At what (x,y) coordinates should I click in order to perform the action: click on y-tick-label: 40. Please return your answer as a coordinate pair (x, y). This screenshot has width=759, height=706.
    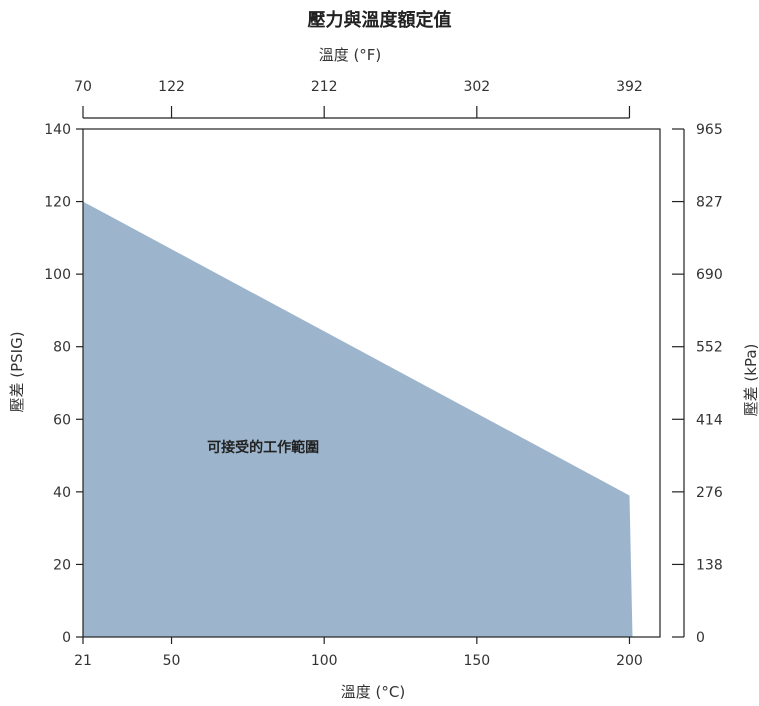
    Looking at the image, I should click on (62, 493).